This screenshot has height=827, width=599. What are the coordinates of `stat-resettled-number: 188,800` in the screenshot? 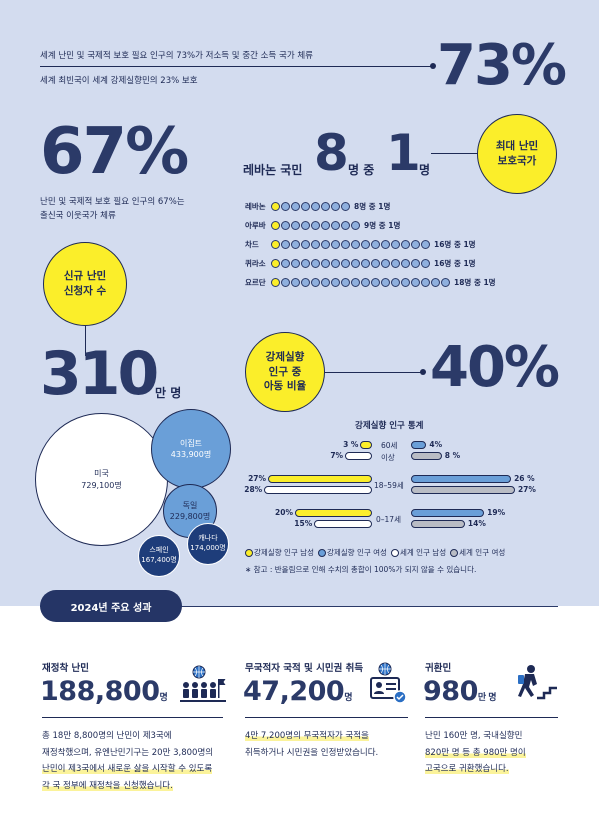 It's located at (100, 691).